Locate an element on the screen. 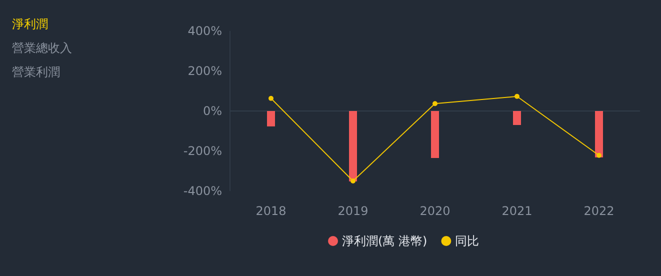  y-tick-label: -400% is located at coordinates (202, 191).